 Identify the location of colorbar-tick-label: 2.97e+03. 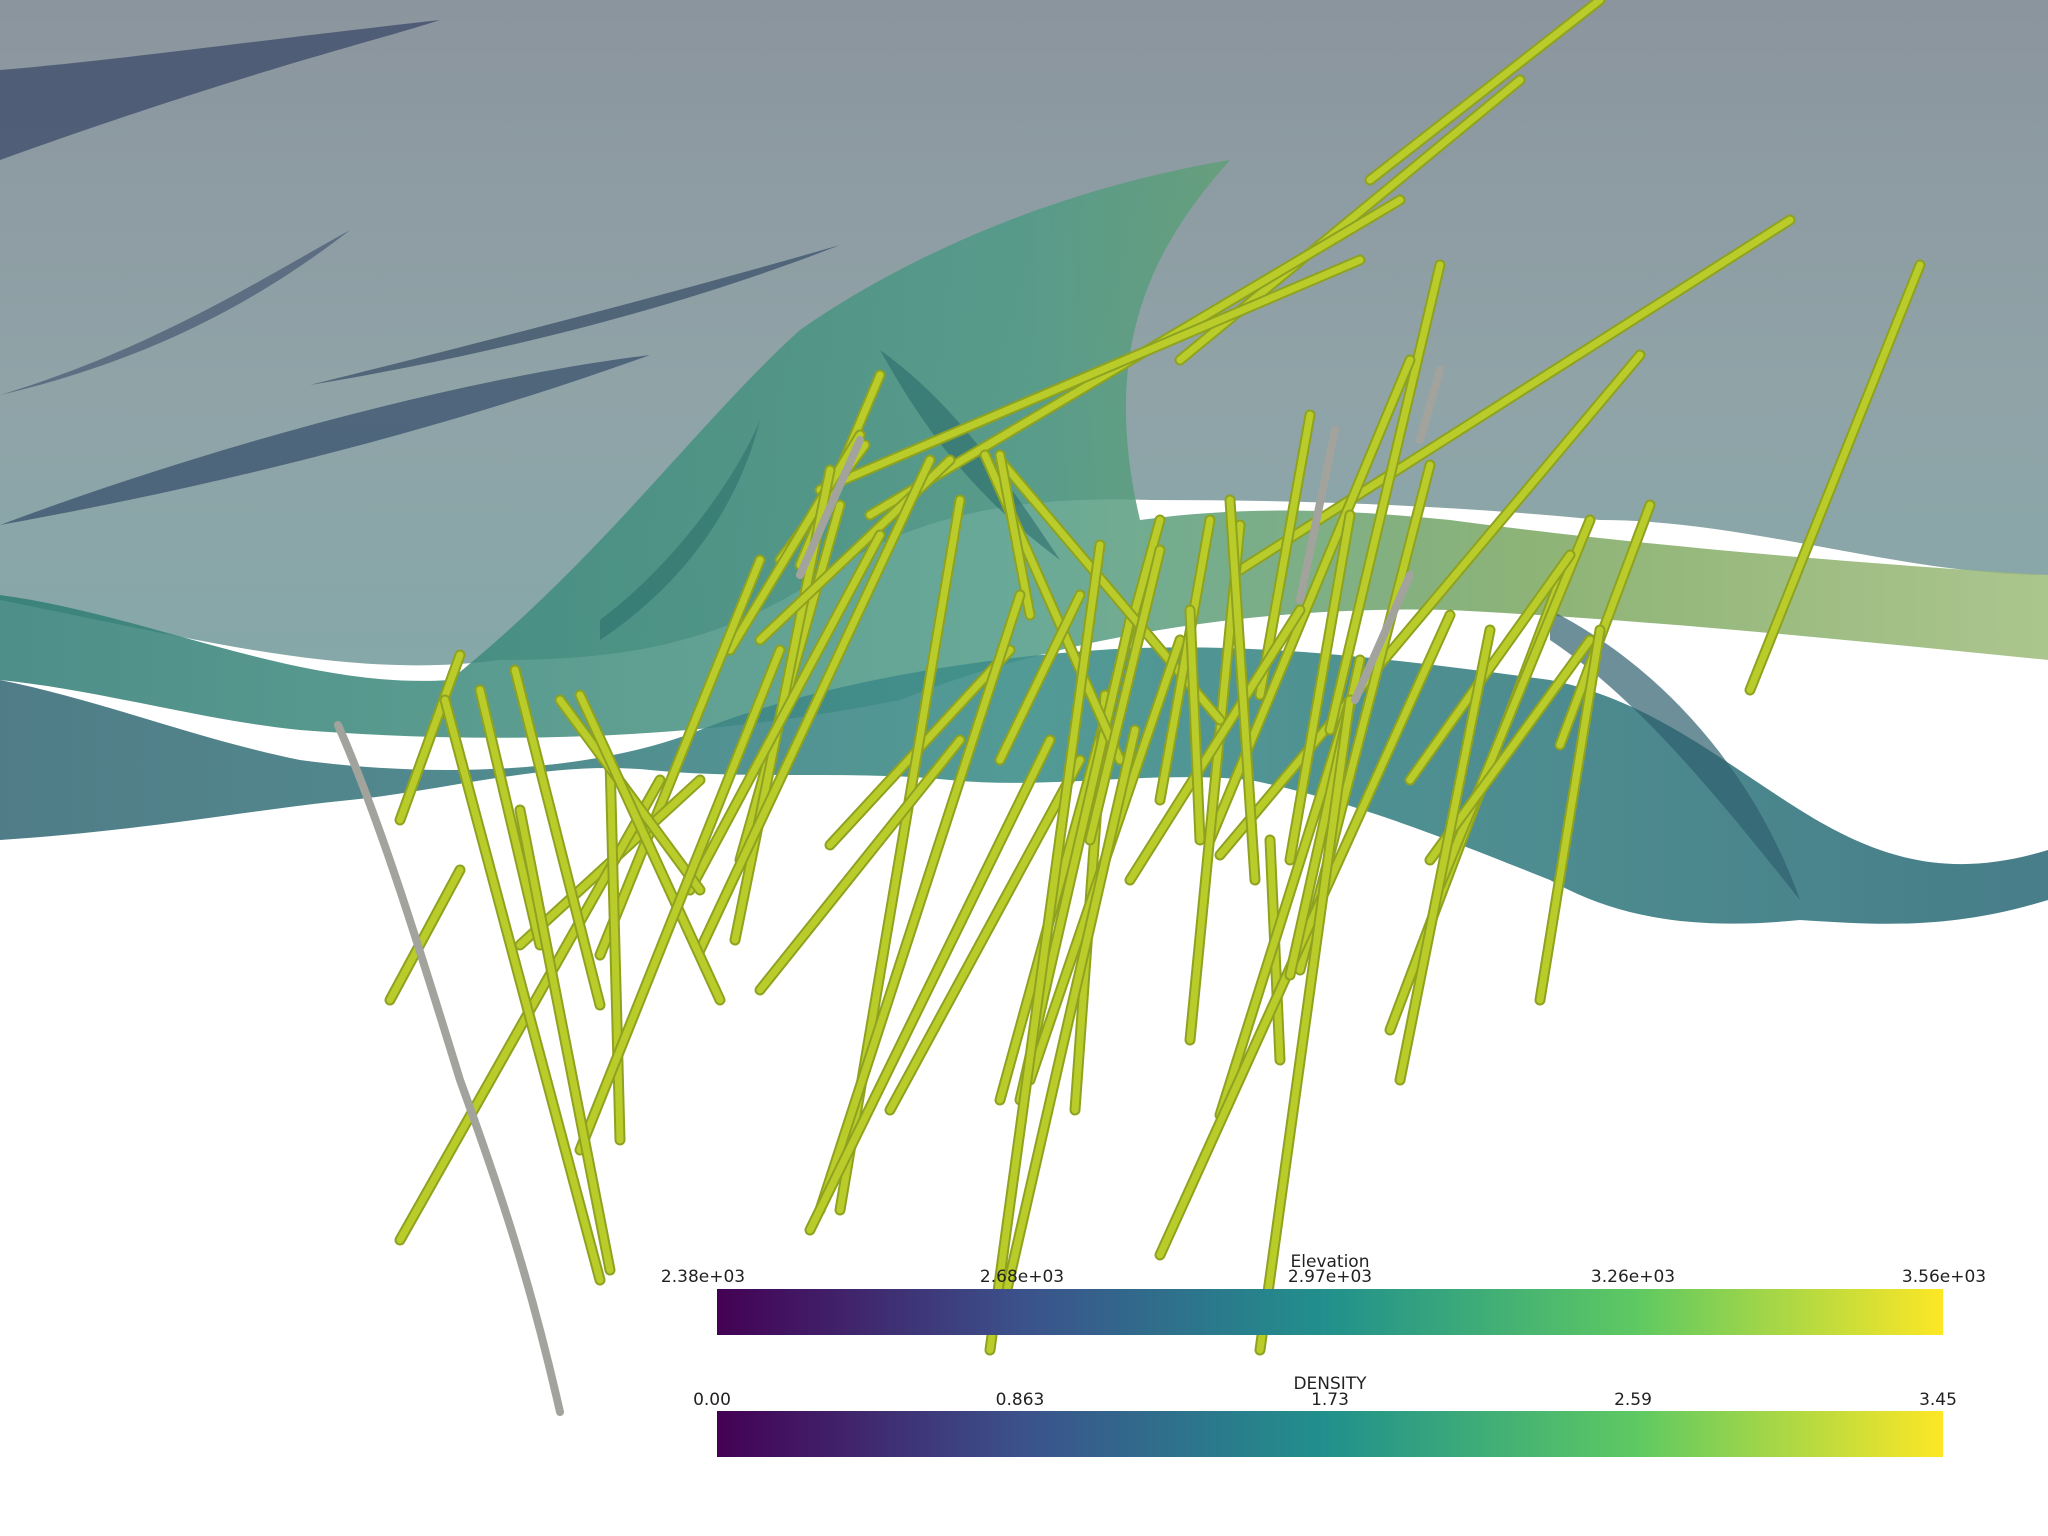
(1330, 1277).